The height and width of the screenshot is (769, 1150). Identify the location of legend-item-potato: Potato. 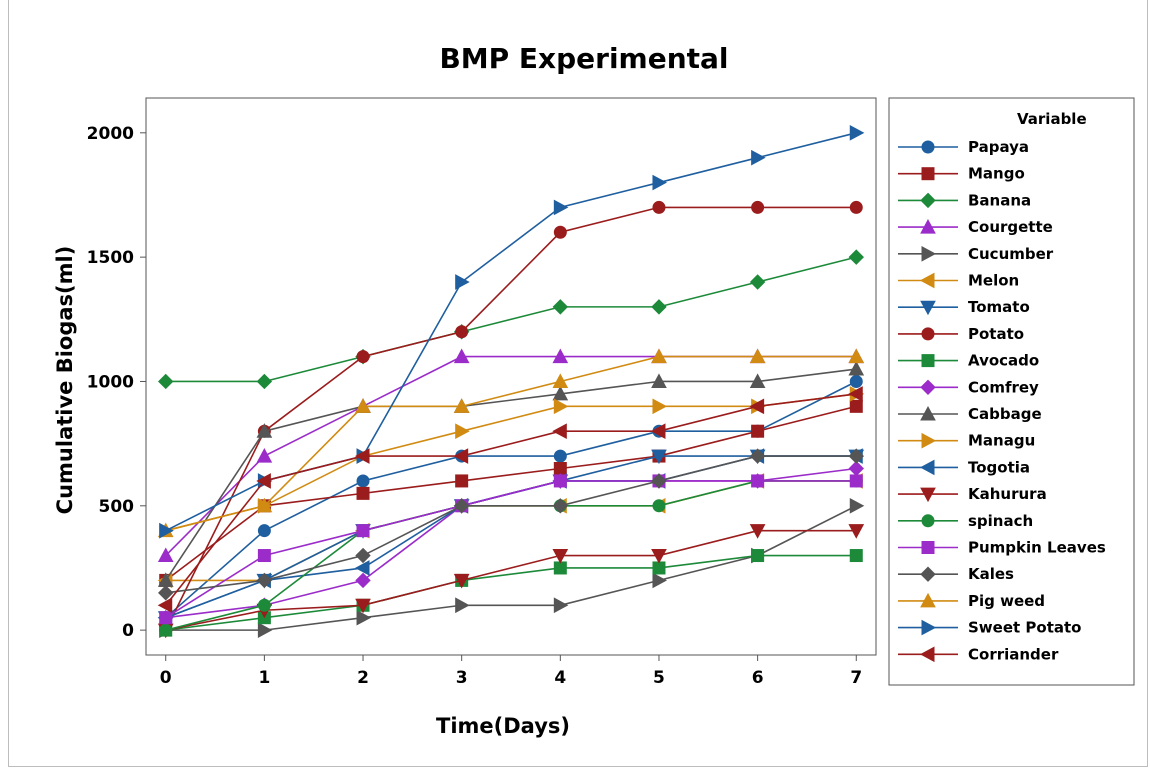
(961, 334).